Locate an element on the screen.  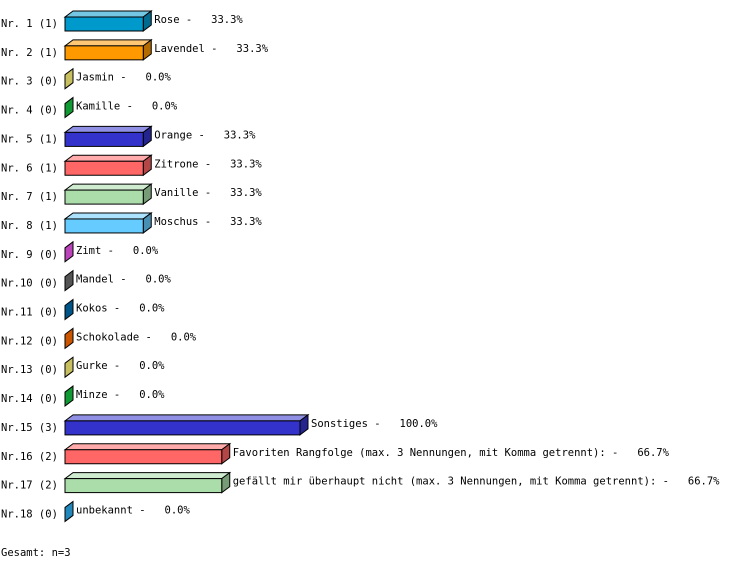
row-rank: Nr. 8 (1) is located at coordinates (29, 226).